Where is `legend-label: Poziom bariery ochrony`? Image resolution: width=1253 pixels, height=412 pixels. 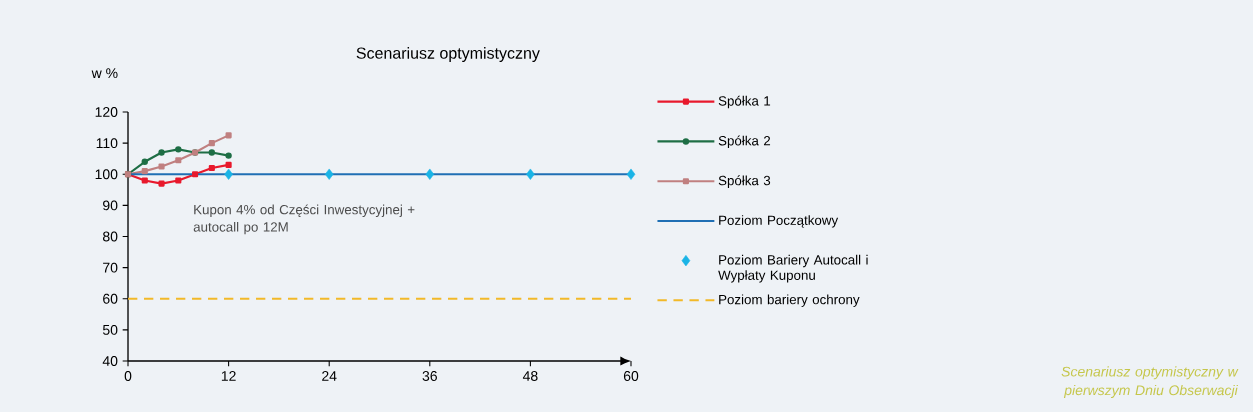
legend-label: Poziom bariery ochrony is located at coordinates (789, 300).